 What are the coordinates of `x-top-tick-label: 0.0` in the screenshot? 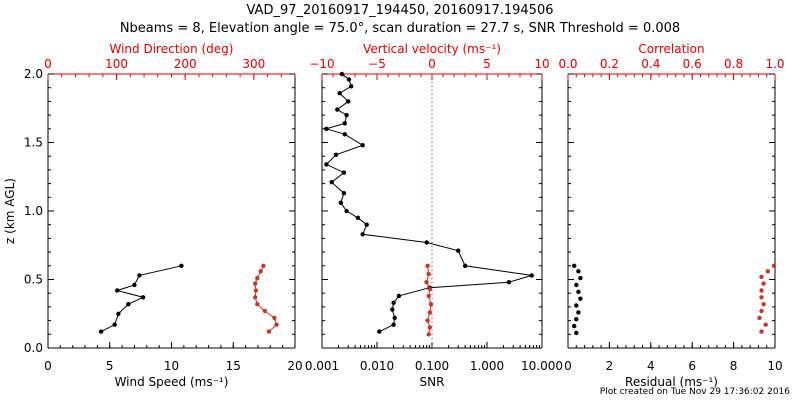 It's located at (567, 64).